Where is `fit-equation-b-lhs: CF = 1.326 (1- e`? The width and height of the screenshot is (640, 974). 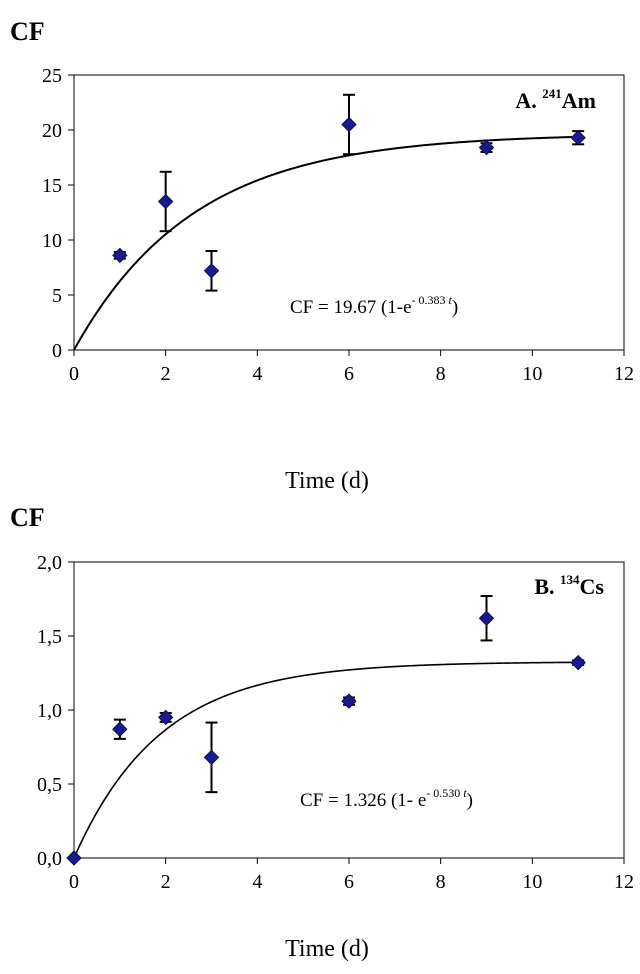
fit-equation-b-lhs: CF = 1.326 (1- e is located at coordinates (363, 800).